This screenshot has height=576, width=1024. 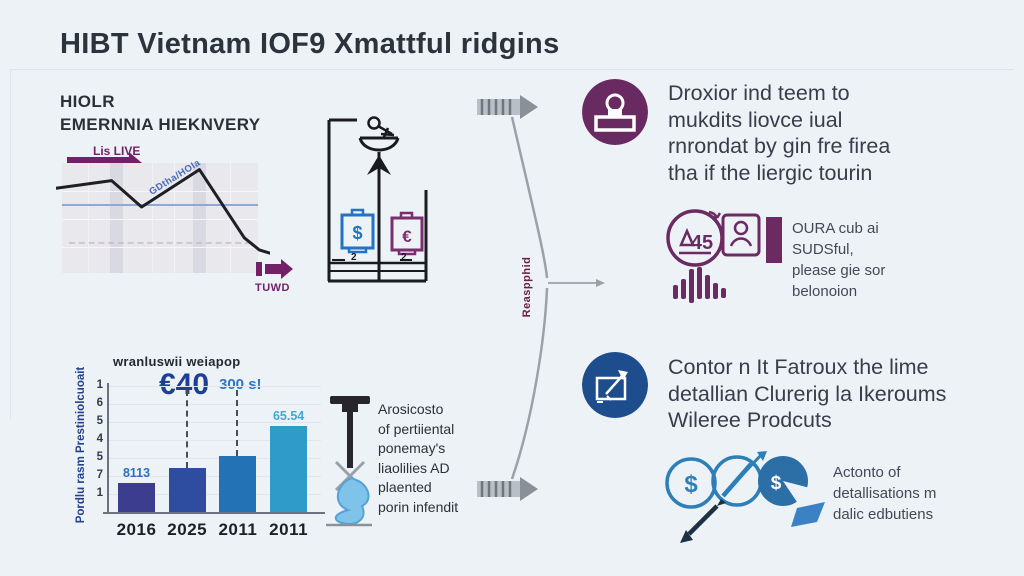 What do you see at coordinates (512, 69) in the screenshot?
I see `top-divider` at bounding box center [512, 69].